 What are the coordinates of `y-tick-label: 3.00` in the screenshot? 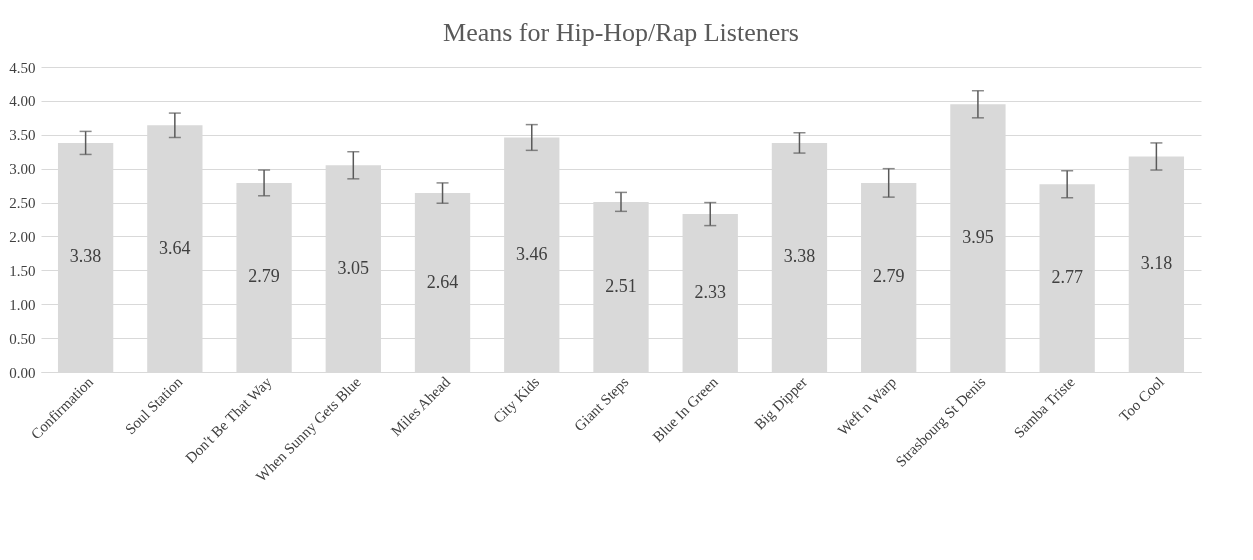 It's located at (22, 169).